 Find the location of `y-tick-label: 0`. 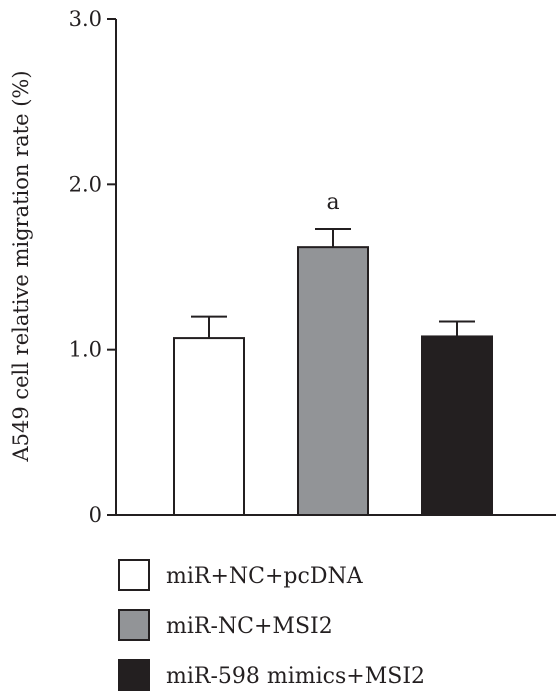

y-tick-label: 0 is located at coordinates (95, 515).